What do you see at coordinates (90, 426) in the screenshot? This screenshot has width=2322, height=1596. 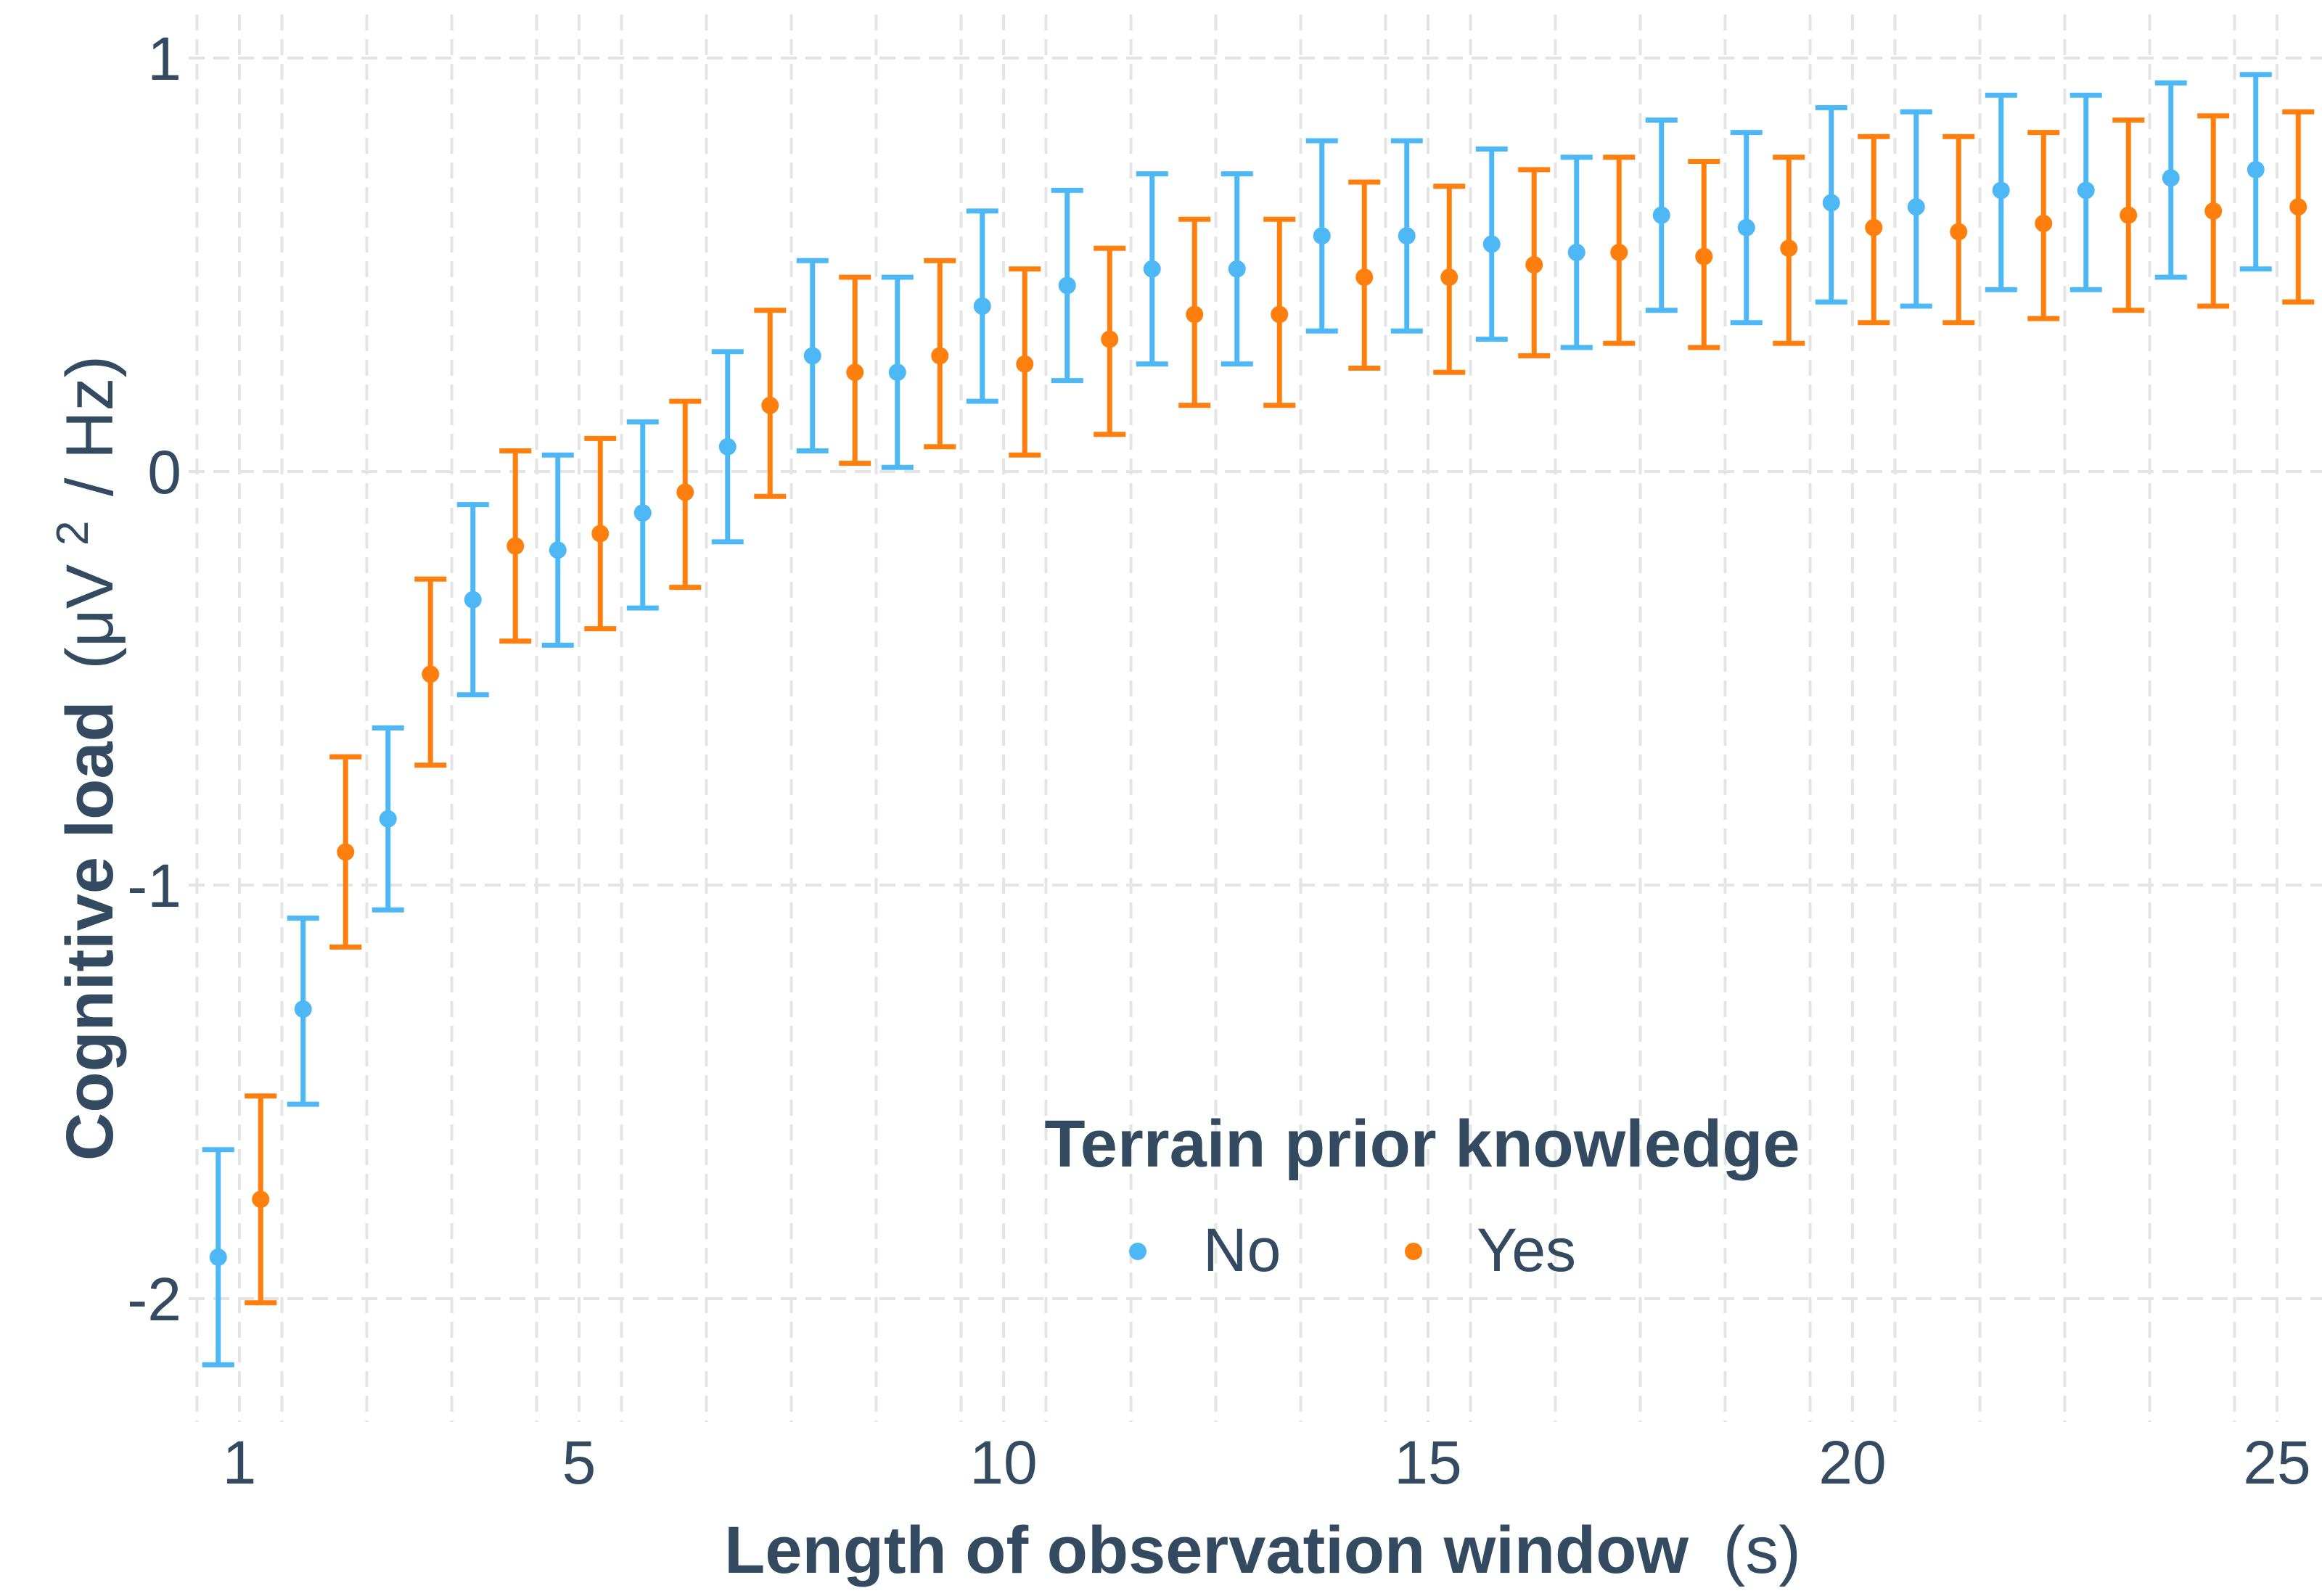 I see `y-axis-title-unit-close: / Hz)` at bounding box center [90, 426].